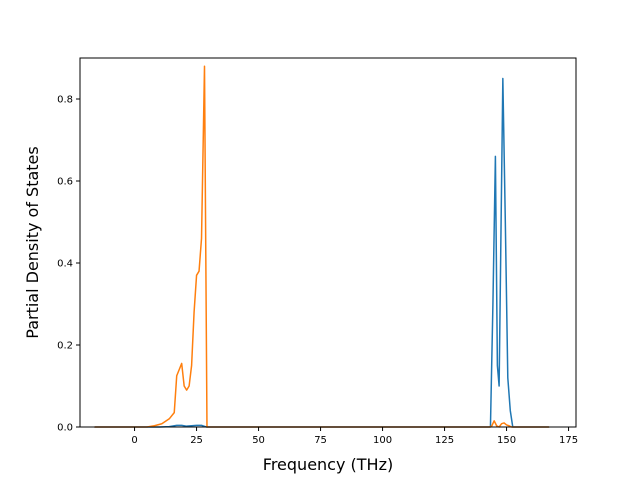 The width and height of the screenshot is (640, 480). I want to click on y-axis: 0.0 0.2 0.4 0.6 0.8, so click(68, 264).